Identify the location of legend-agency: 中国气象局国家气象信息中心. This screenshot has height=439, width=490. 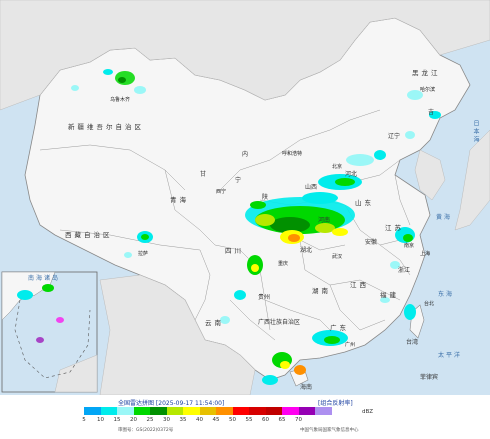
(329, 430).